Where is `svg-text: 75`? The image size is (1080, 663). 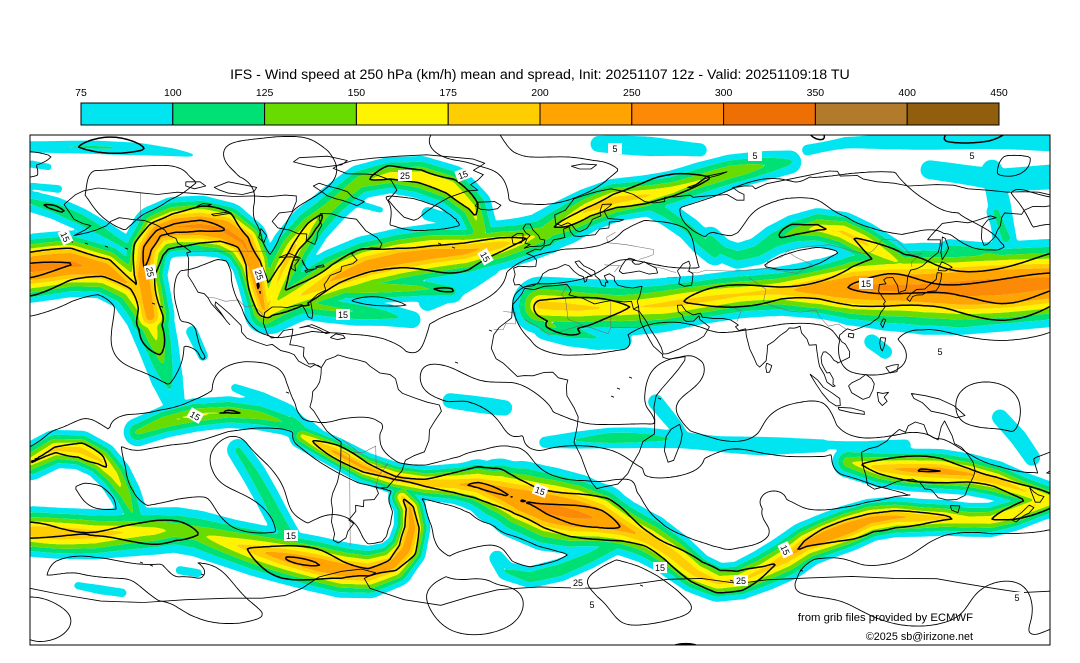
svg-text: 75 is located at coordinates (81, 93).